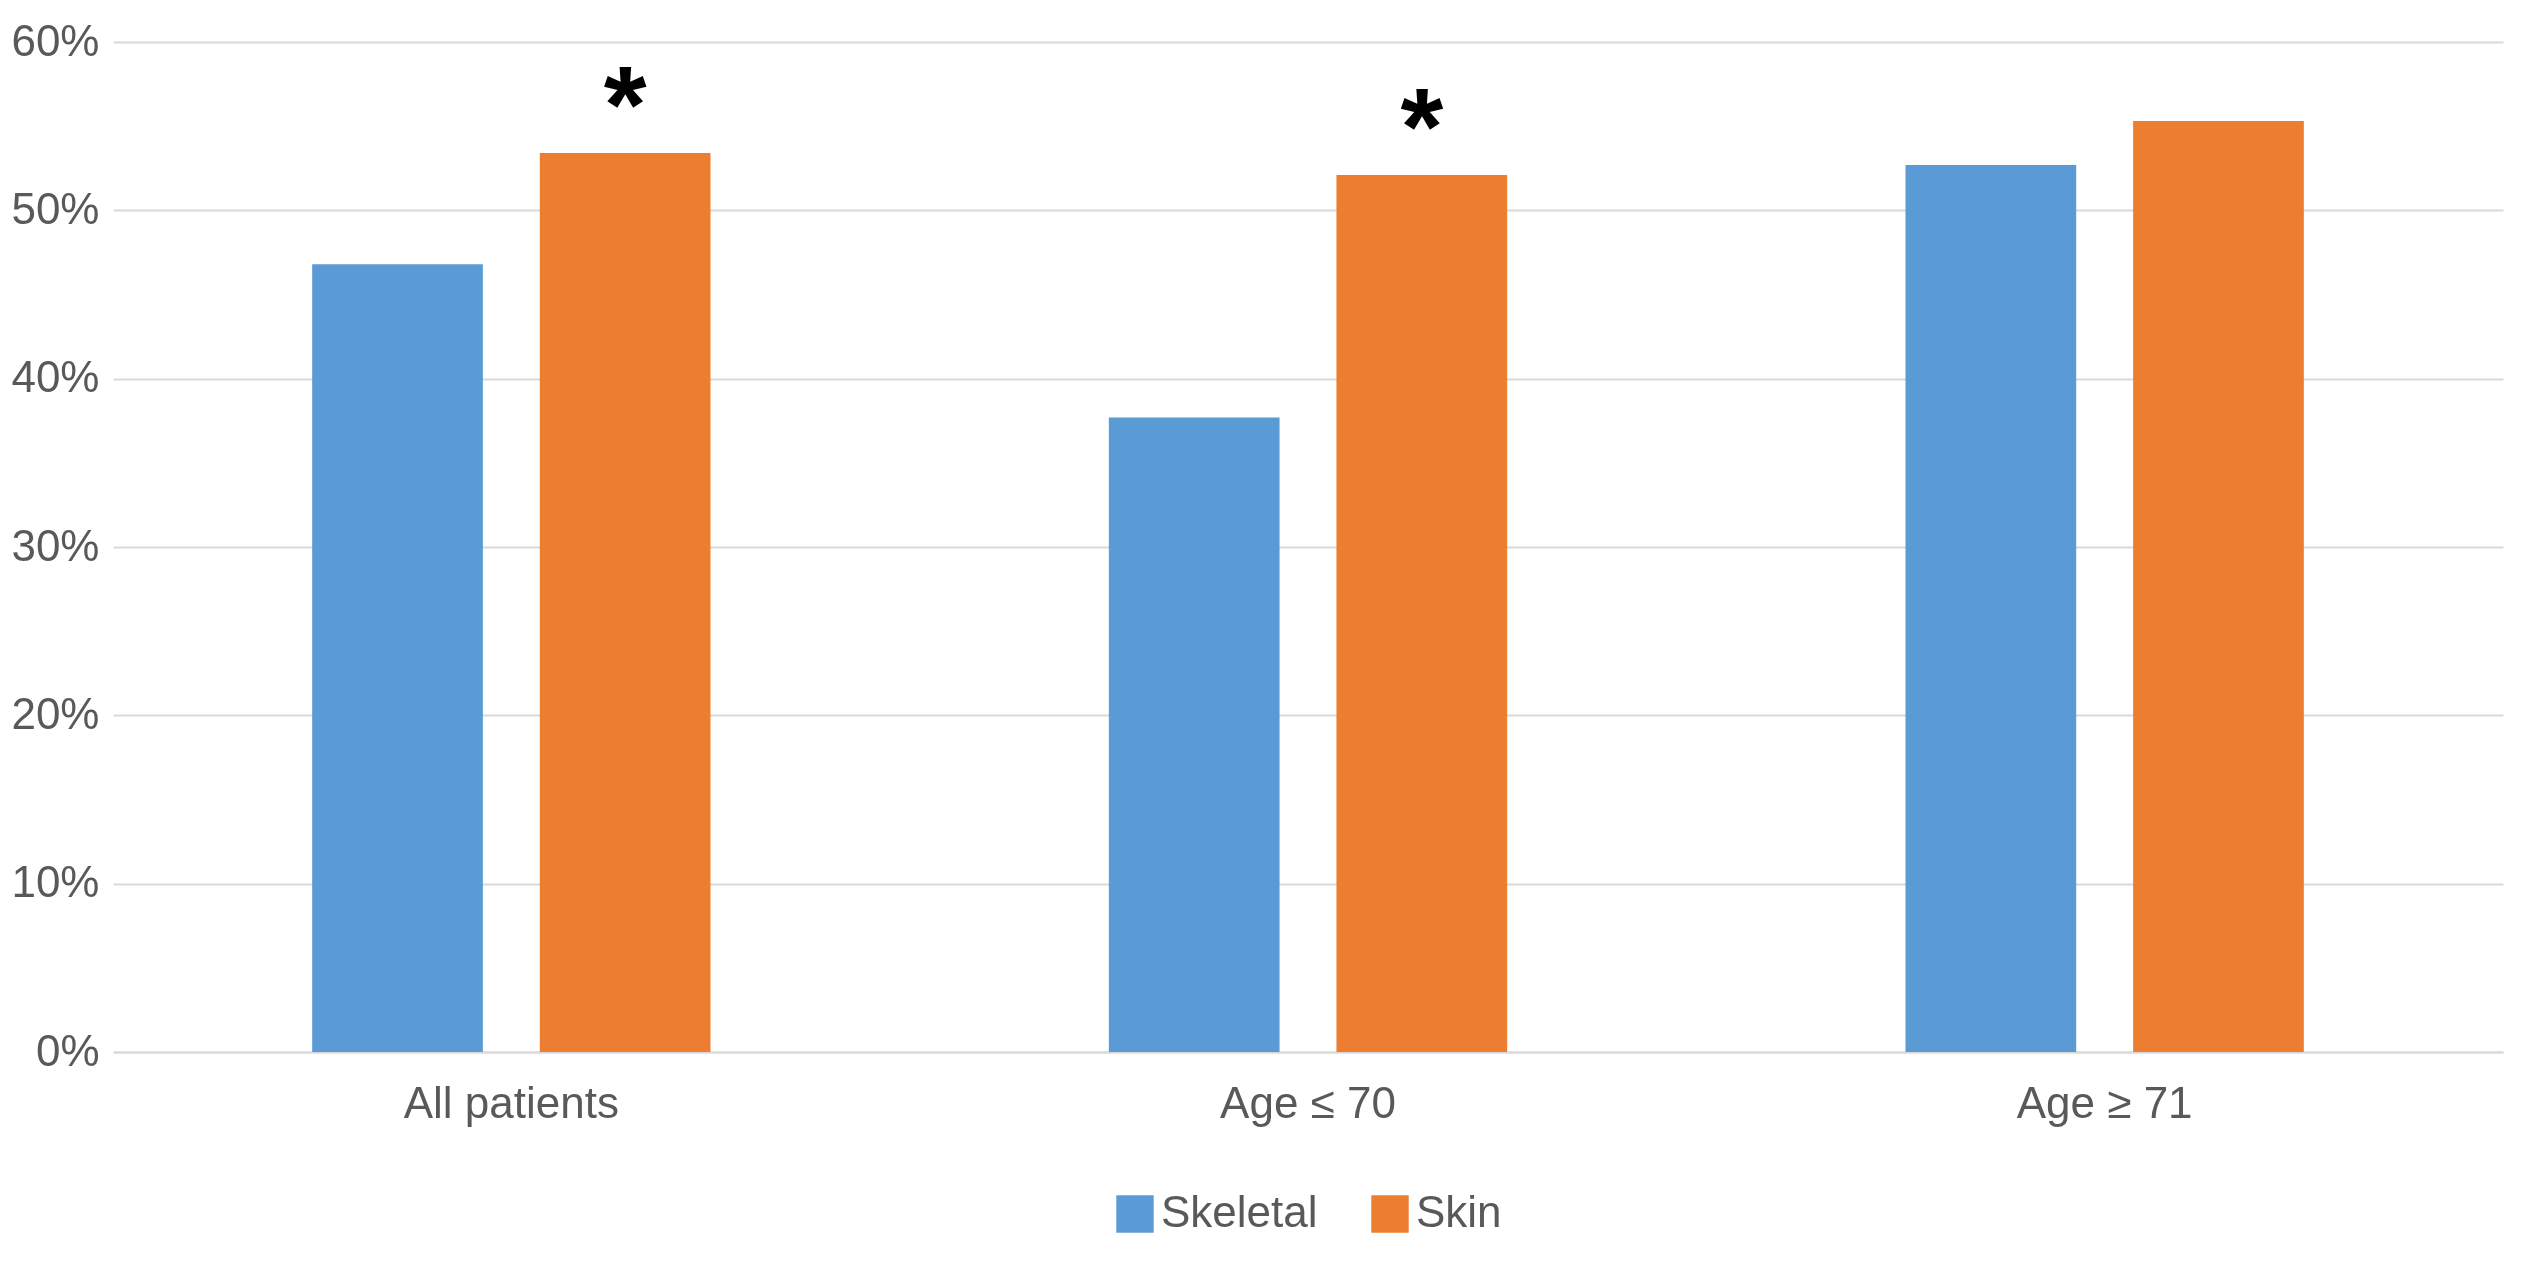 This screenshot has height=1264, width=2526. What do you see at coordinates (1459, 1211) in the screenshot?
I see `legend-label: Skin` at bounding box center [1459, 1211].